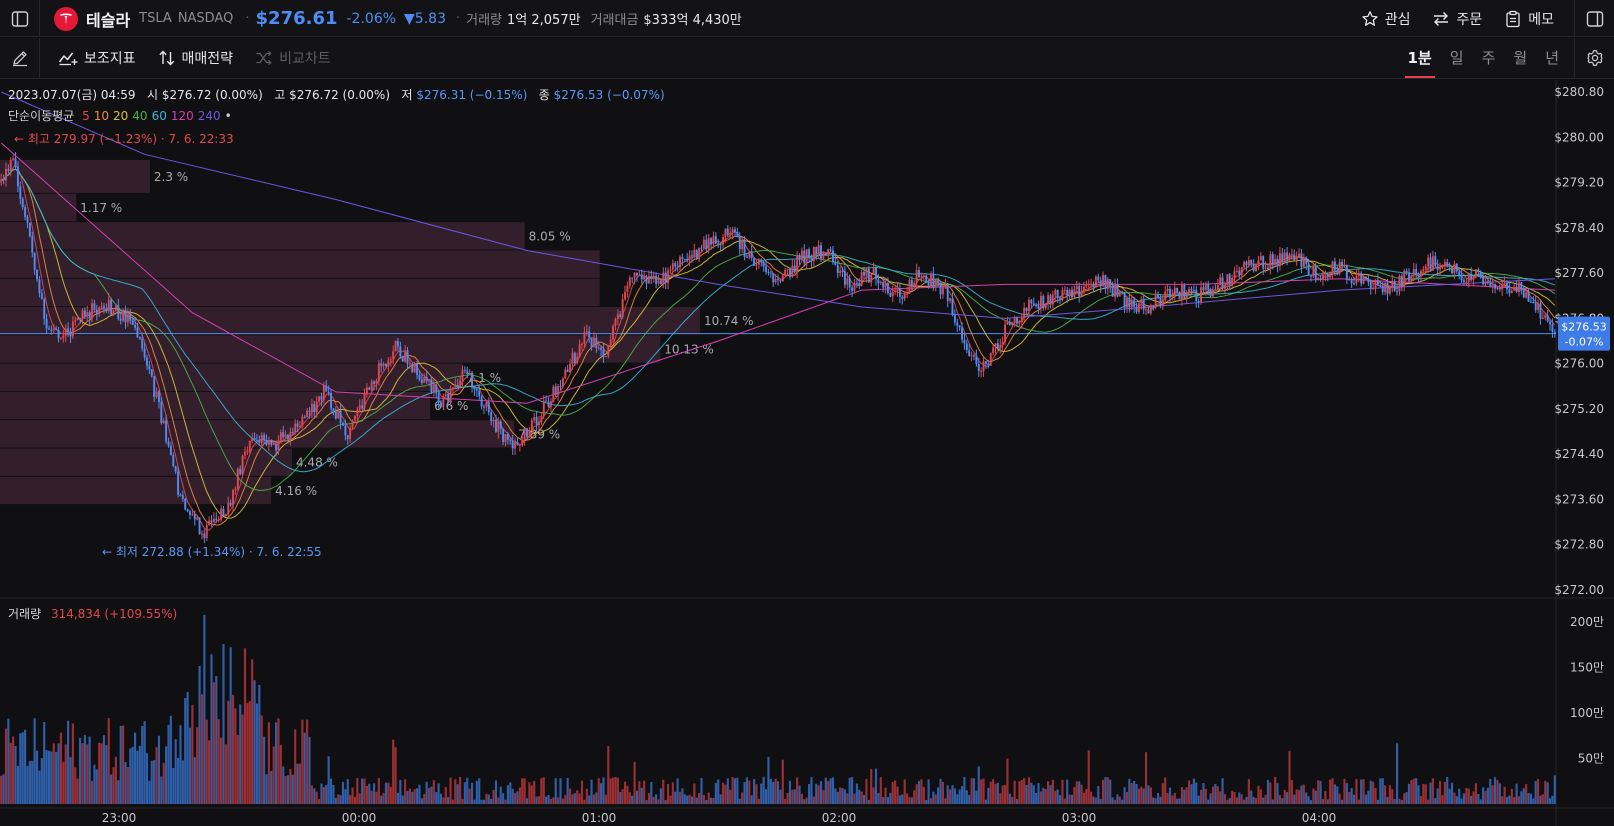 The height and width of the screenshot is (826, 1614). I want to click on memo-button: 메모, so click(1529, 19).